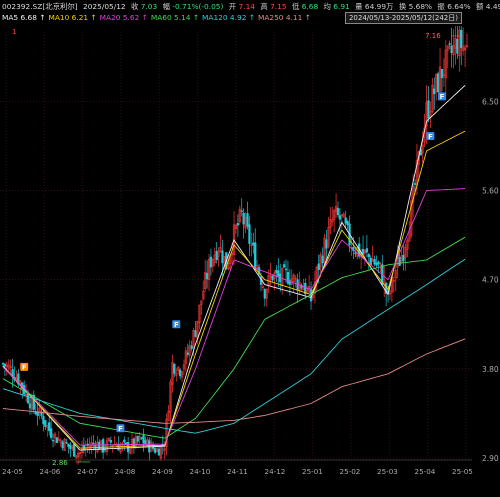  Describe the element at coordinates (490, 101) in the screenshot. I see `y-tick-label: 6.50` at that location.